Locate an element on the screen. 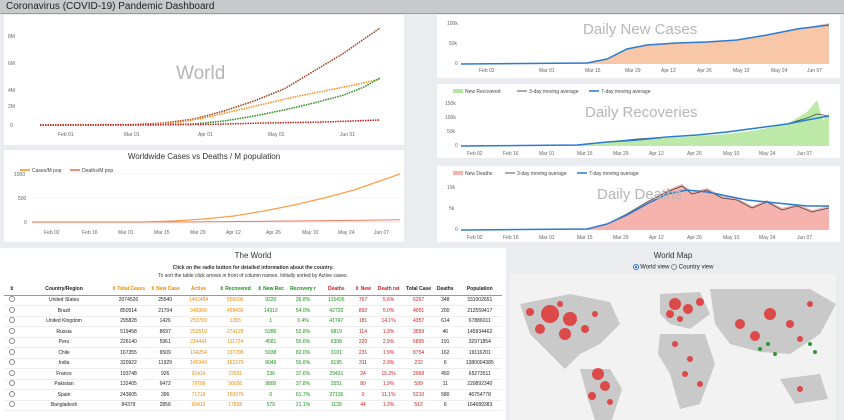 This screenshot has width=844, height=420. world-view-label: World view is located at coordinates (655, 267).